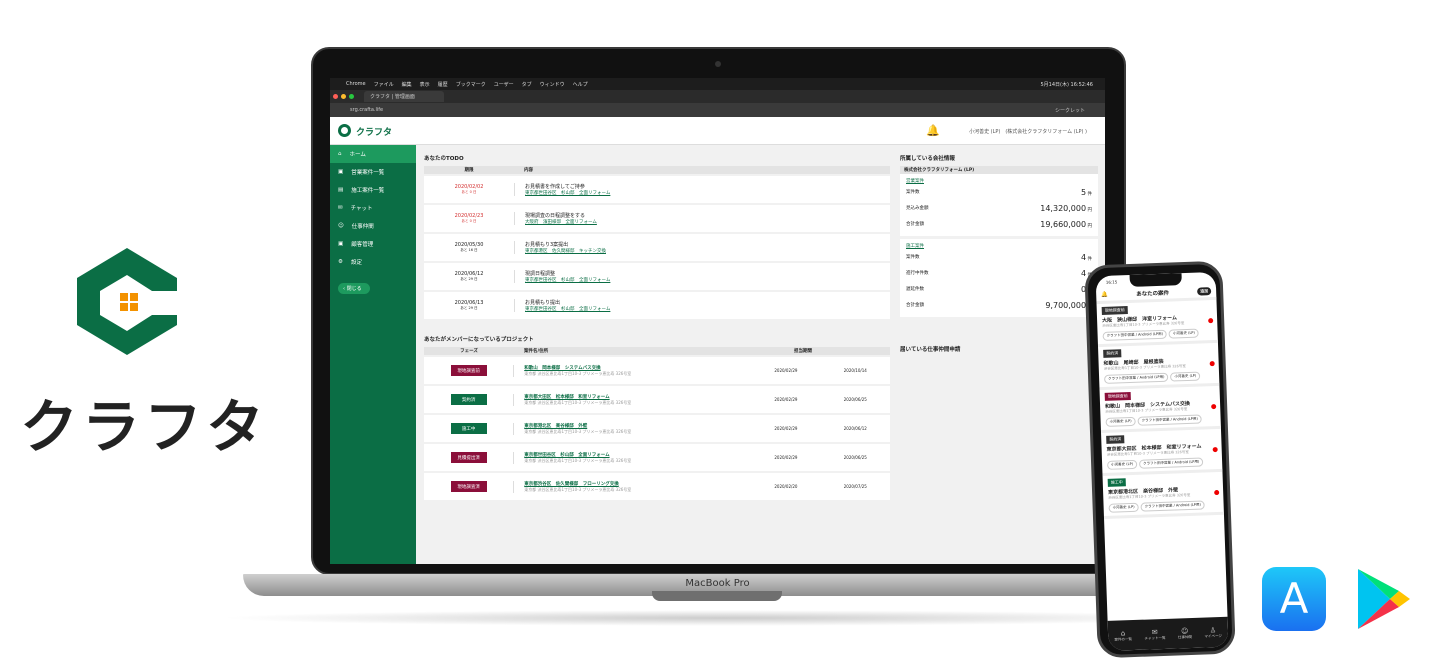 This screenshot has height=667, width=1440. Describe the element at coordinates (855, 428) in the screenshot. I see `end-date: 2020/06/12` at that location.